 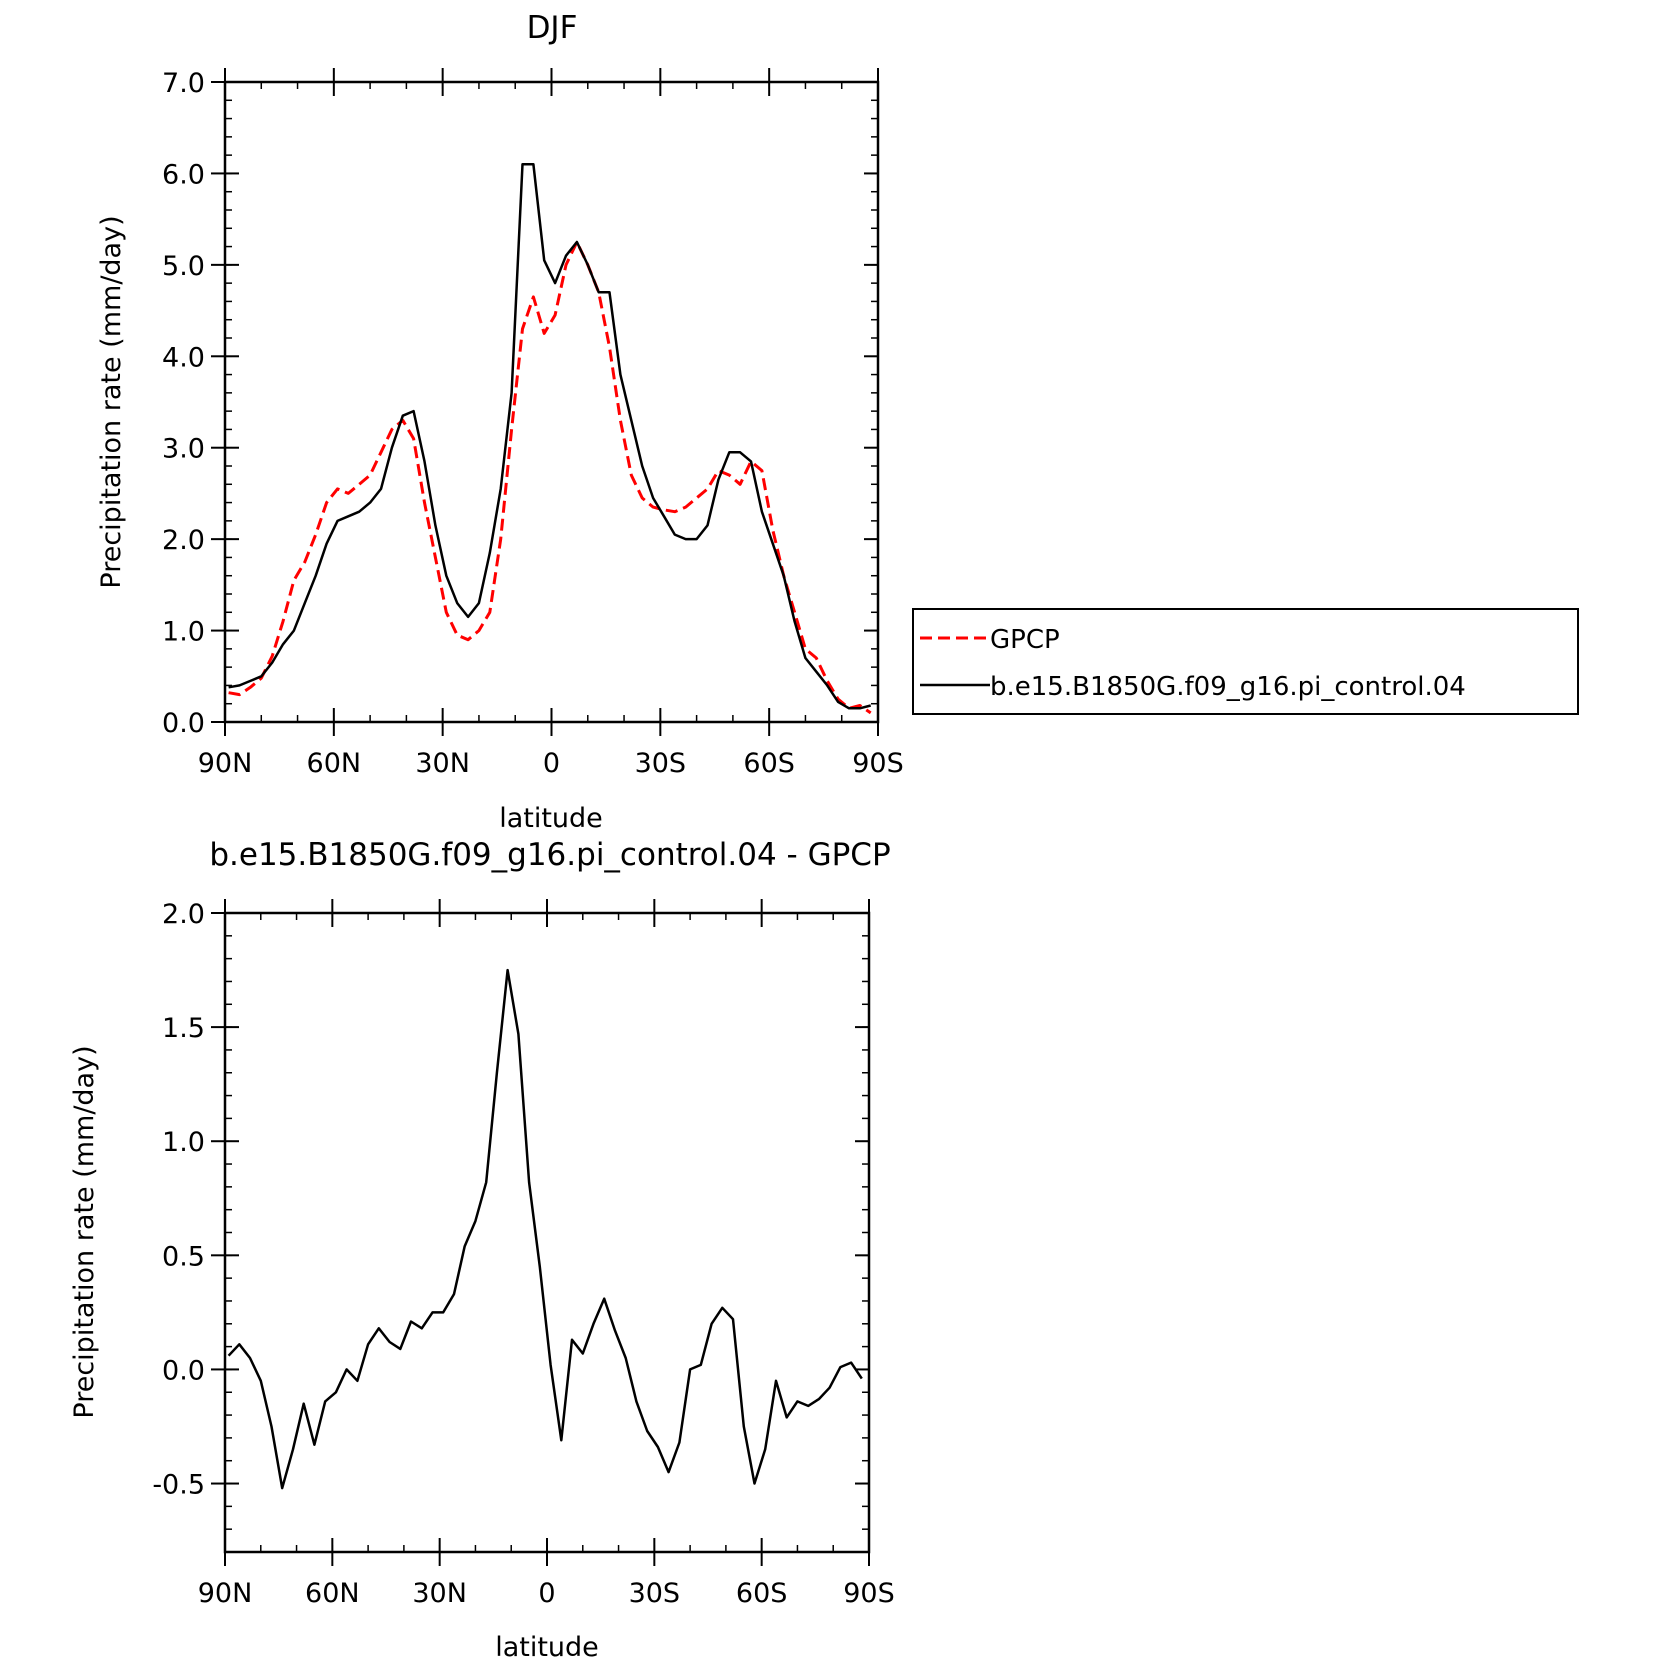 I want to click on top-plot-area, so click(x=550, y=439).